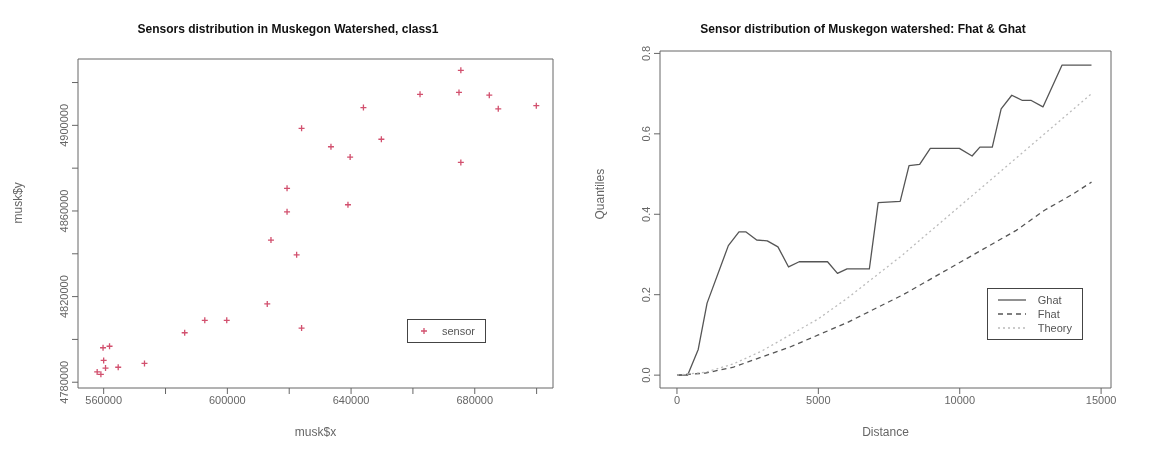 The height and width of the screenshot is (461, 1151). I want to click on y-tick-label: 0.6, so click(646, 134).